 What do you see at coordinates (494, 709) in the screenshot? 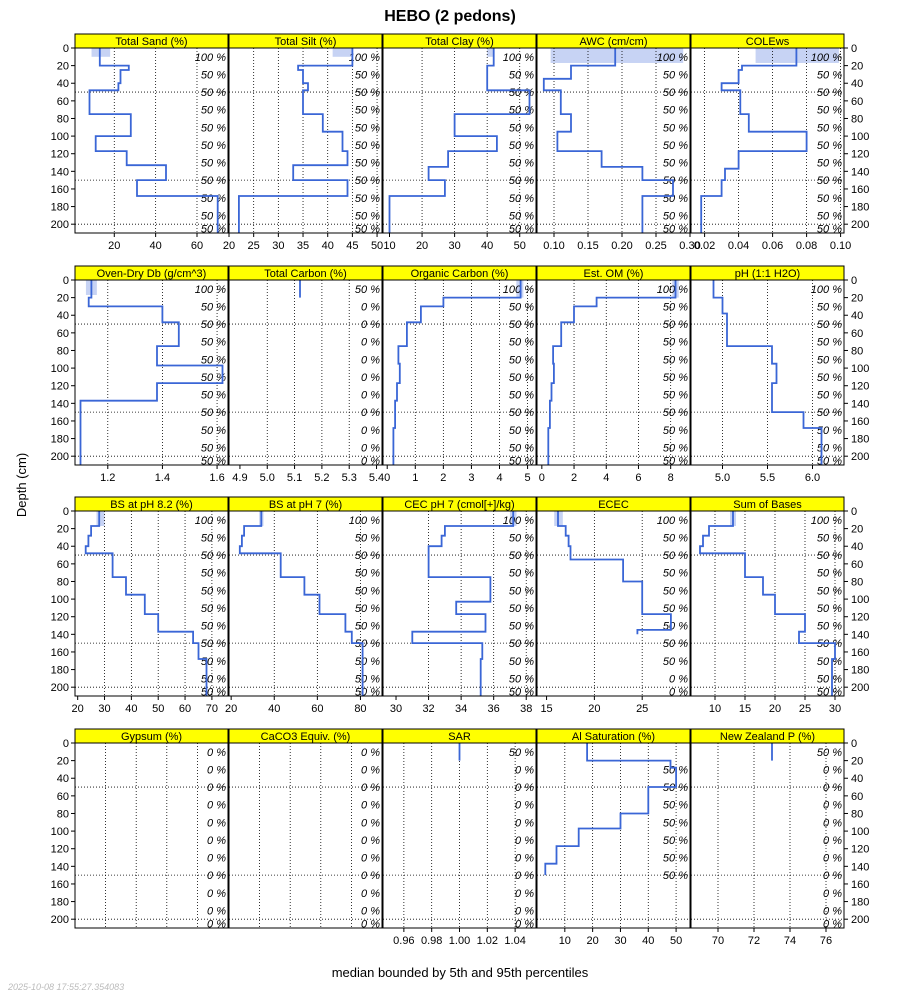
I see `x-tick-label: 36` at bounding box center [494, 709].